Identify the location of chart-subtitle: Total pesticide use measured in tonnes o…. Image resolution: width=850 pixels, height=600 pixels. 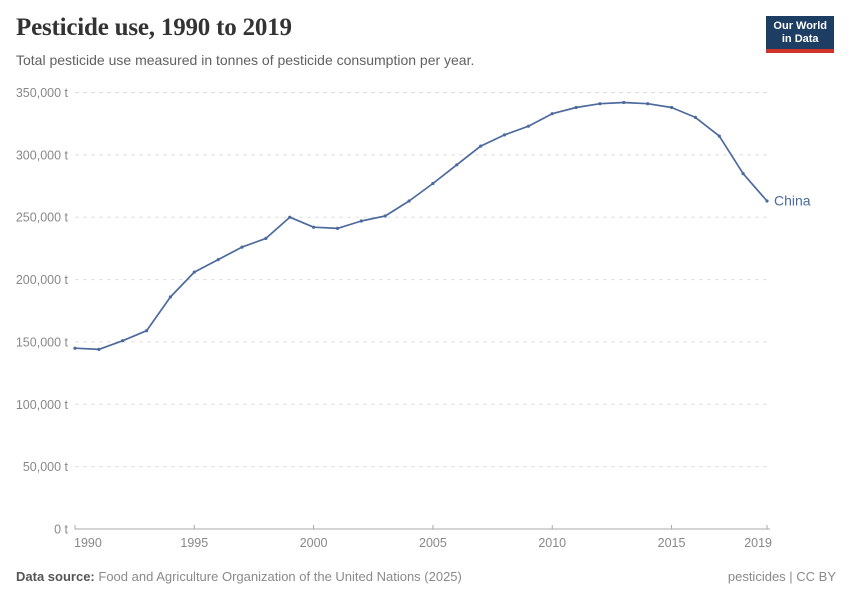
(245, 60).